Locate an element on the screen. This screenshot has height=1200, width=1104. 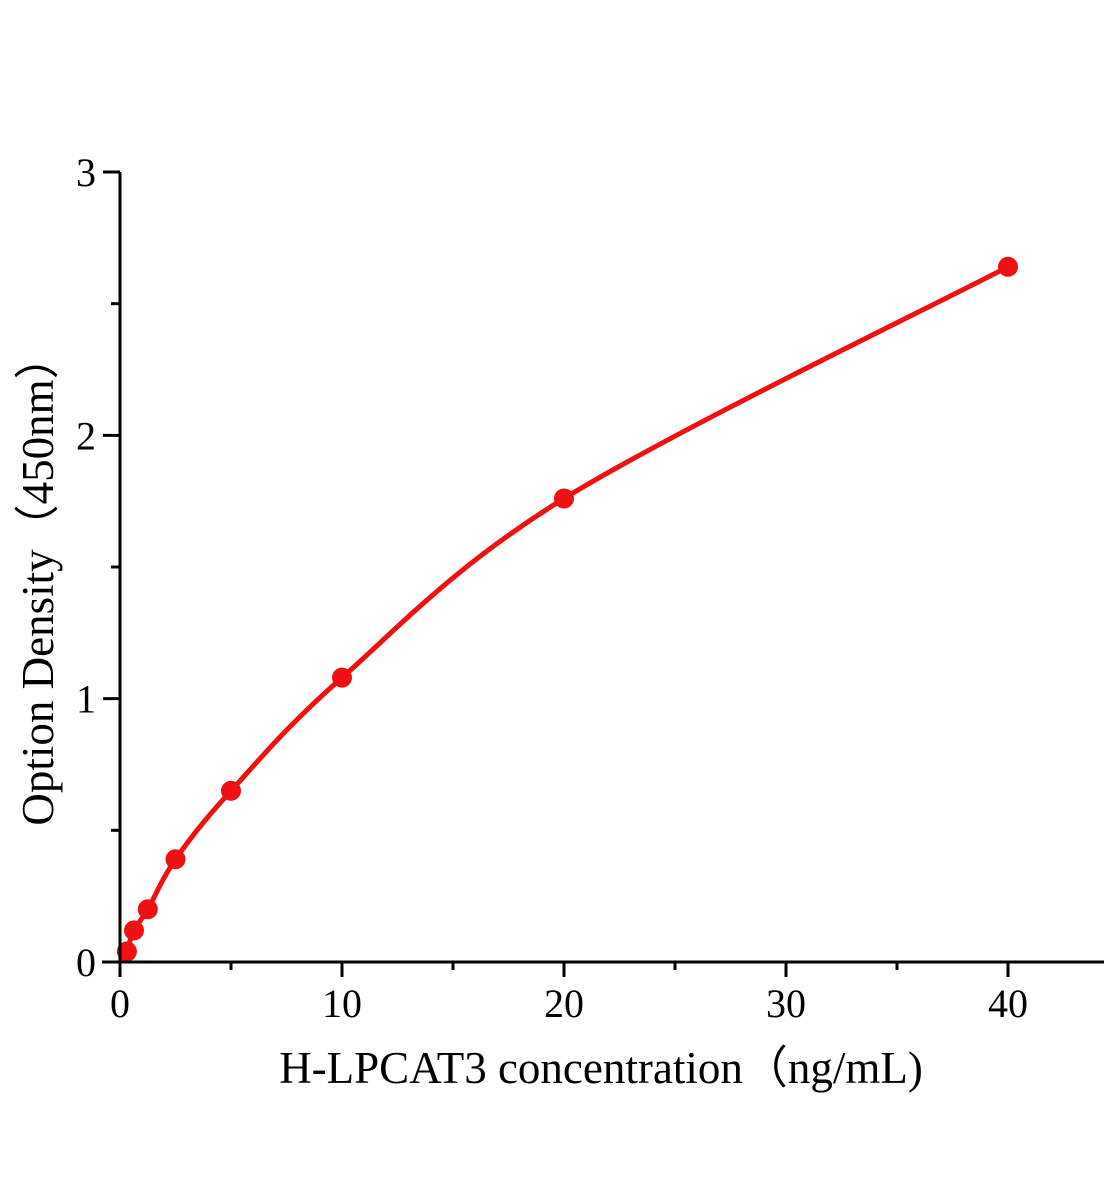
x-tick-label: 40 is located at coordinates (1008, 1003).